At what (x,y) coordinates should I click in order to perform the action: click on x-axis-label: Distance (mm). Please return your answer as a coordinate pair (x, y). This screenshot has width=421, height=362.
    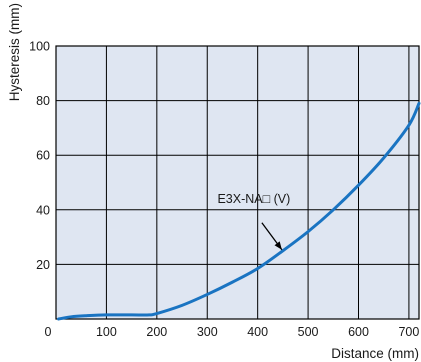
    Looking at the image, I should click on (375, 353).